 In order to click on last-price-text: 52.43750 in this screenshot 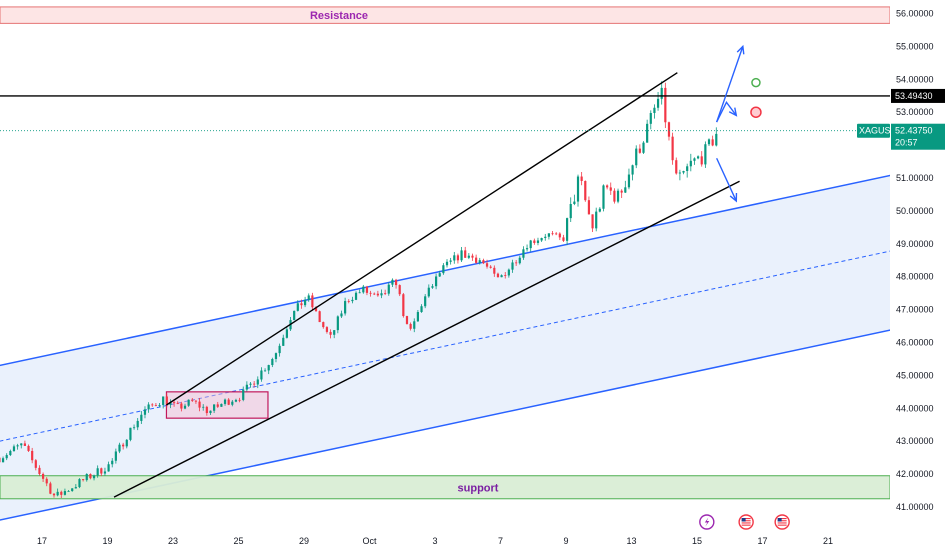, I will do `click(914, 131)`.